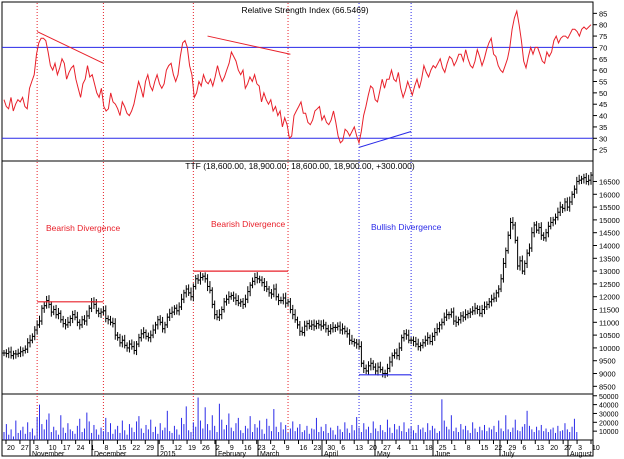 This screenshot has width=624, height=459. Describe the element at coordinates (110, 454) in the screenshot. I see `month-label: December` at that location.